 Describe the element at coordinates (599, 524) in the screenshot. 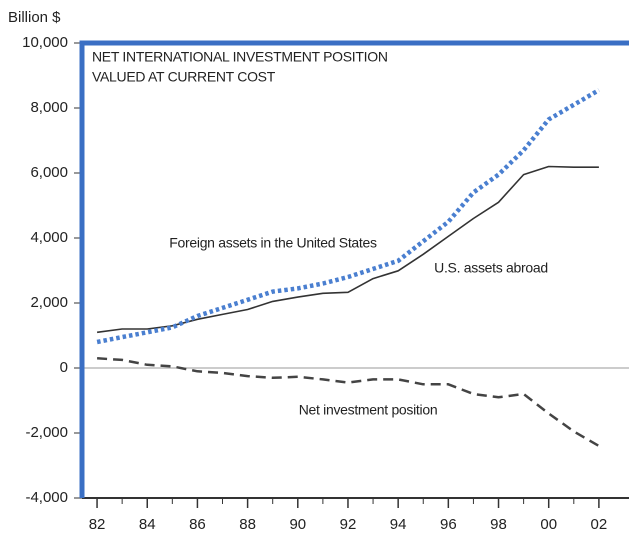

I see `x-tick-label: 02` at that location.